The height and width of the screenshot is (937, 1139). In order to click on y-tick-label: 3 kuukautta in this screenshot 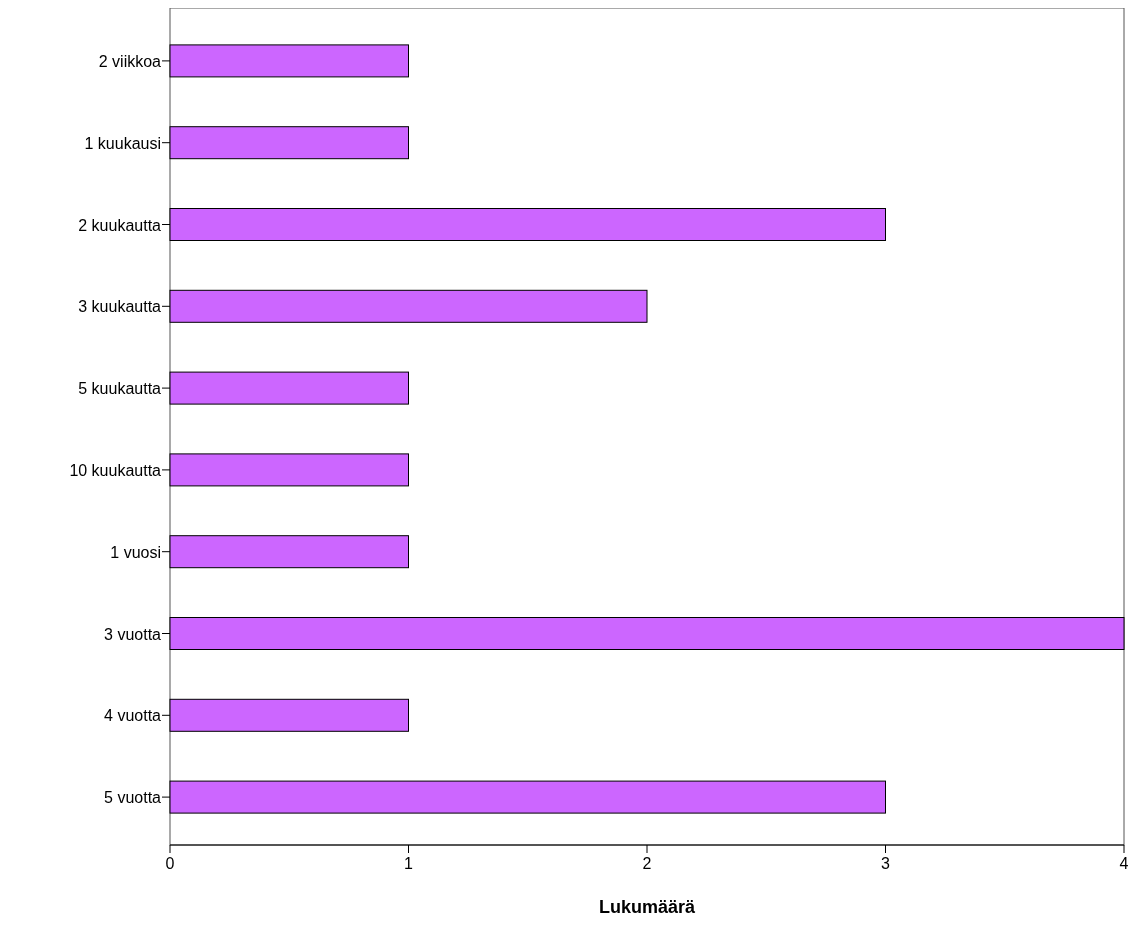, I will do `click(120, 307)`.